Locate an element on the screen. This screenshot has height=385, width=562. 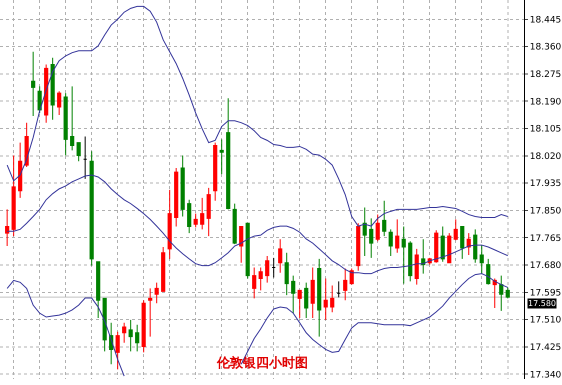
text: 伦敦银四小时图 is located at coordinates (262, 363).